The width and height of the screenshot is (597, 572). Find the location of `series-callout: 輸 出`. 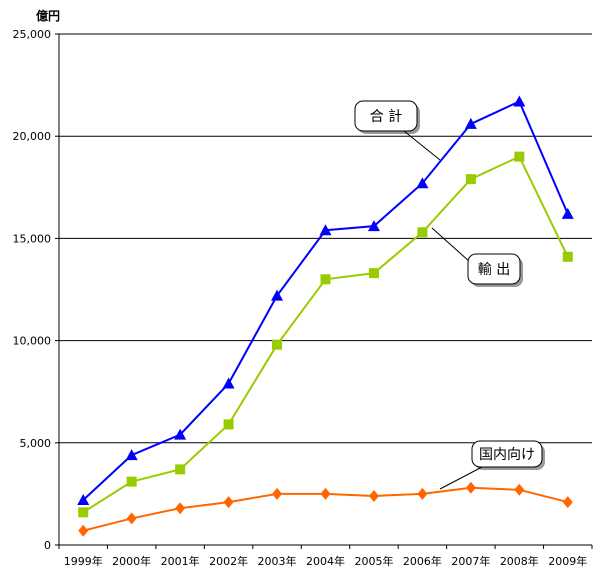

series-callout: 輸 出 is located at coordinates (477, 257).